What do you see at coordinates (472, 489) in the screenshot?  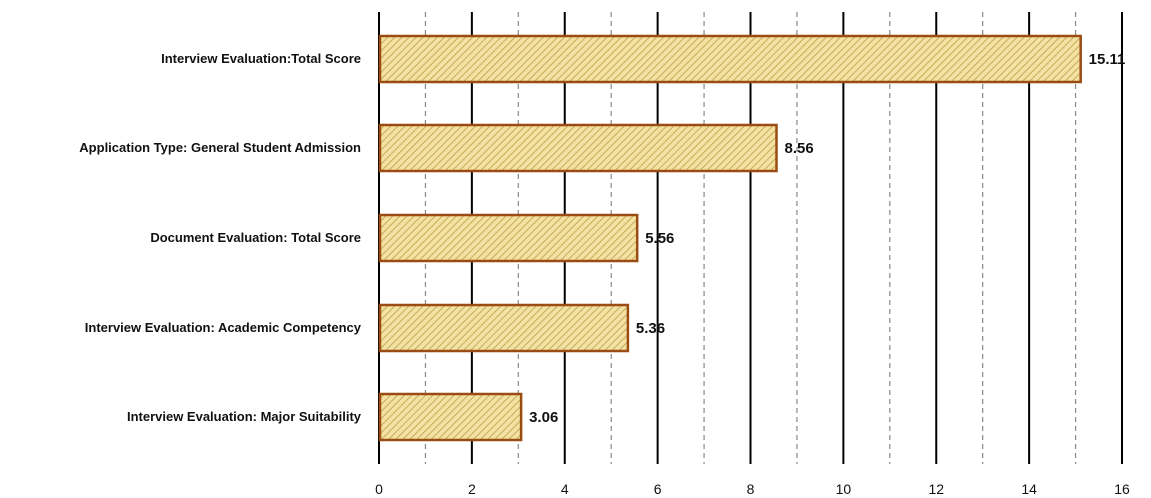 I see `x-tick-label: 2` at bounding box center [472, 489].